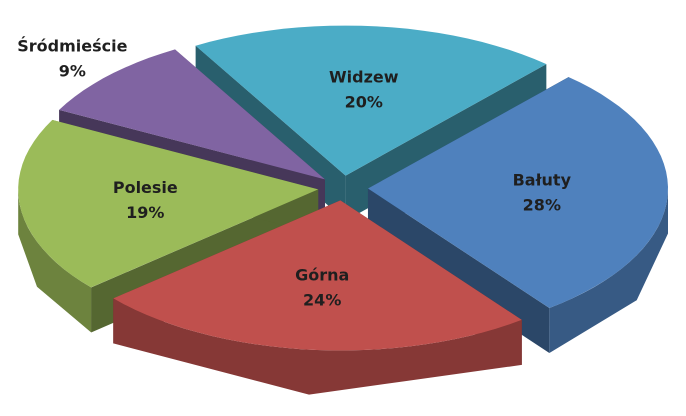 This screenshot has height=416, width=686. What do you see at coordinates (322, 274) in the screenshot?
I see `slice-label: Górna` at bounding box center [322, 274].